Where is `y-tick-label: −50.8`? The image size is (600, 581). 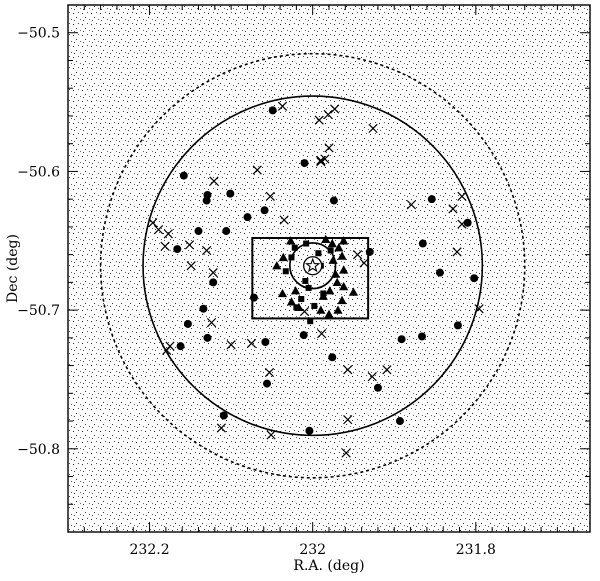
y-tick-label: −50.8 is located at coordinates (38, 450).